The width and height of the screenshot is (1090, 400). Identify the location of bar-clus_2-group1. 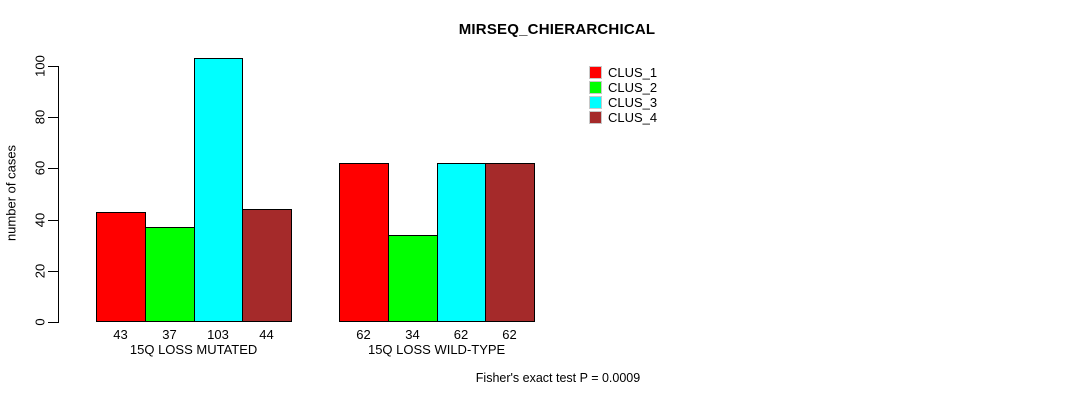
(170, 274).